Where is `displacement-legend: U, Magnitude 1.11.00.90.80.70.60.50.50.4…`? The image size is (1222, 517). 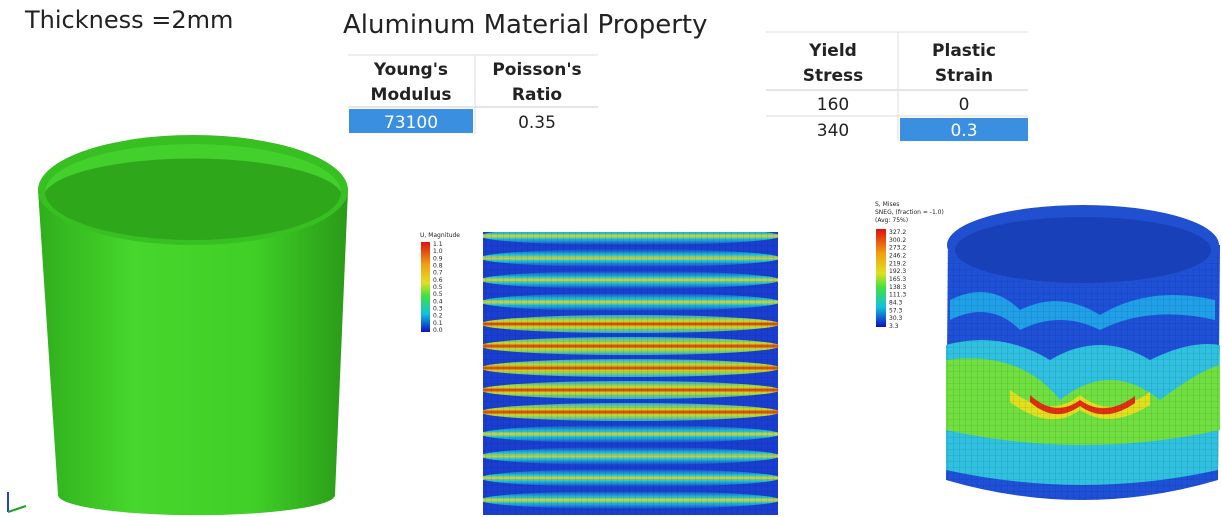
displacement-legend: U, Magnitude 1.11.00.90.80.70.60.50.50.4… is located at coordinates (440, 283).